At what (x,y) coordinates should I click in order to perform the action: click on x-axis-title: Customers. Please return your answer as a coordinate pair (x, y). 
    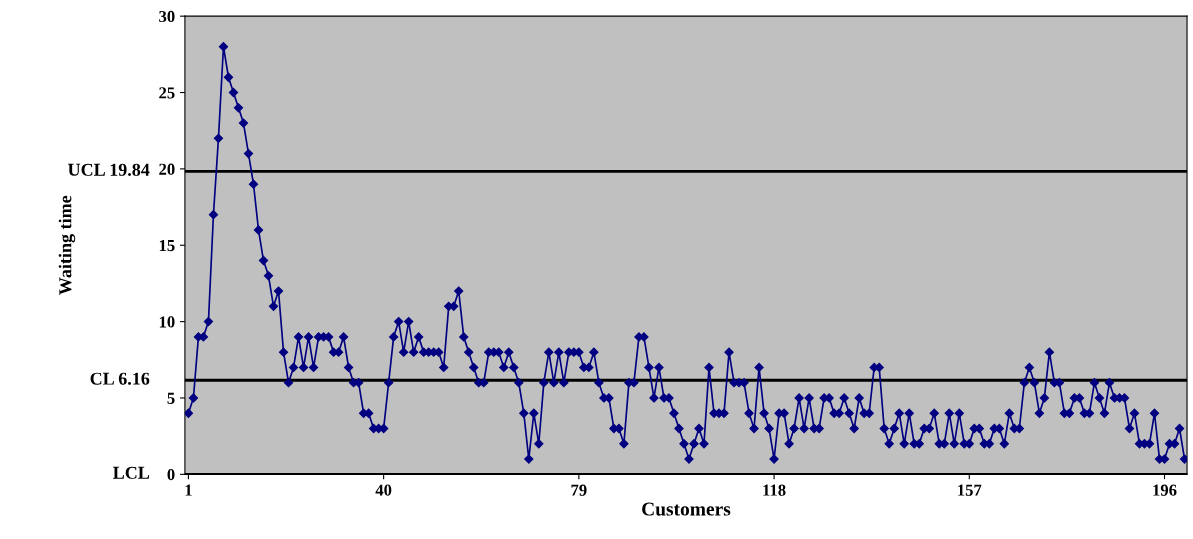
    Looking at the image, I should click on (686, 509).